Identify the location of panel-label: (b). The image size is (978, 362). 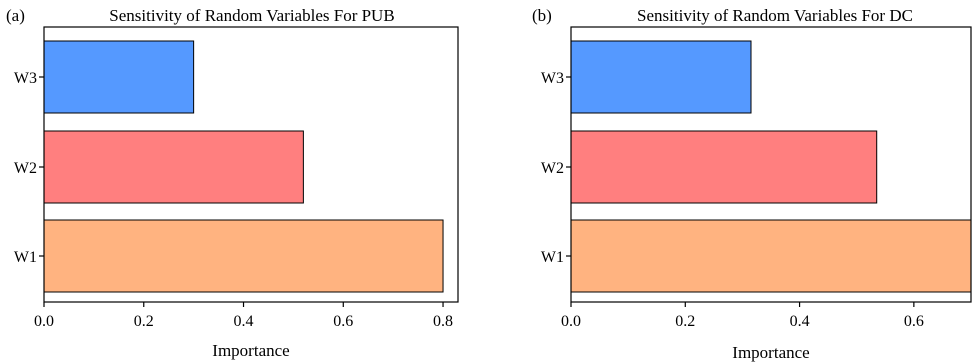
(542, 15).